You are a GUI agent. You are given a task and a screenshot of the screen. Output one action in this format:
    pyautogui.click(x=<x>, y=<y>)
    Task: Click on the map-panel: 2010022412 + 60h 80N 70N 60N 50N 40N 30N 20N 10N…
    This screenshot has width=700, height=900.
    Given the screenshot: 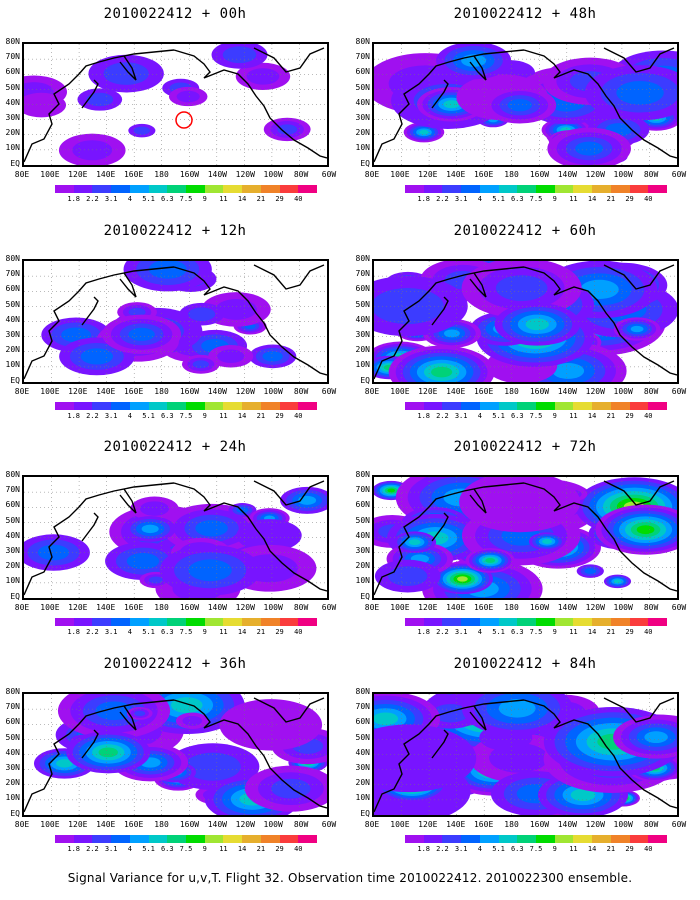 What is the action you would take?
    pyautogui.click(x=525, y=327)
    